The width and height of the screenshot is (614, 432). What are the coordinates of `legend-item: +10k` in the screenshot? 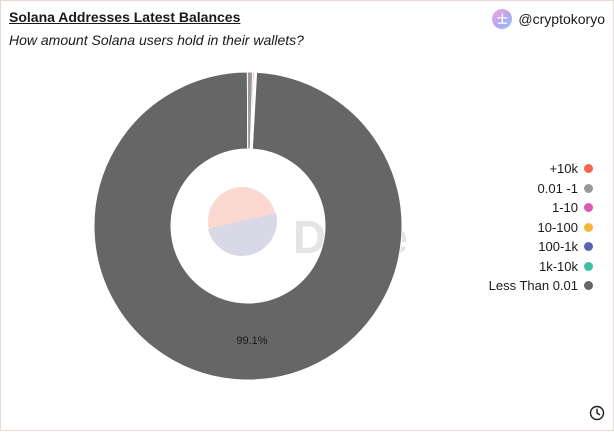 It's located at (571, 169).